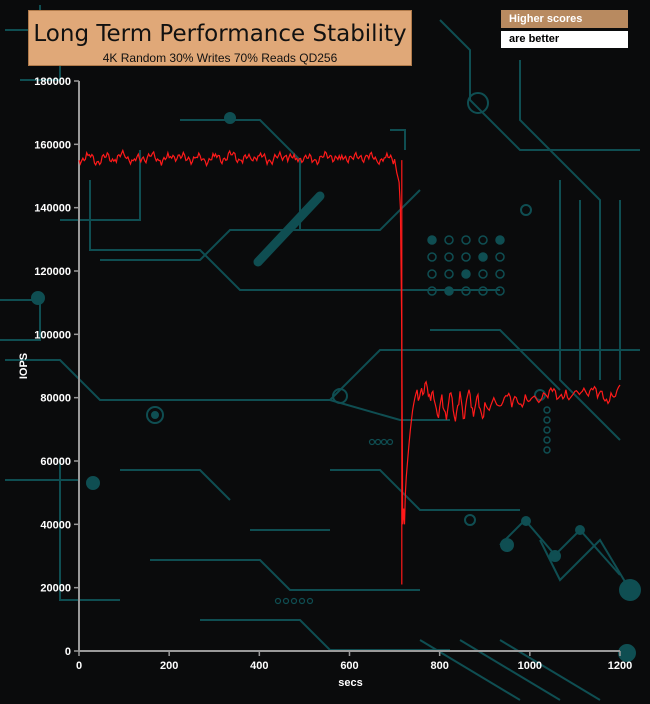  What do you see at coordinates (52, 145) in the screenshot?
I see `y-tick-label: 160000` at bounding box center [52, 145].